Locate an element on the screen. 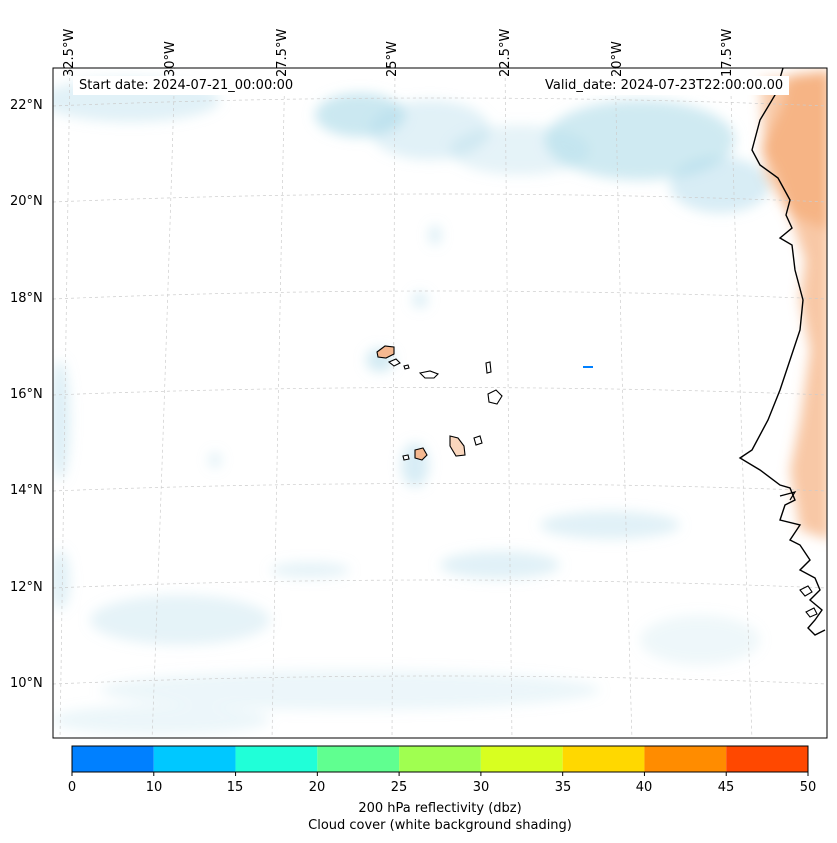  lon-label-17-5w: 17.5°W is located at coordinates (727, 52).